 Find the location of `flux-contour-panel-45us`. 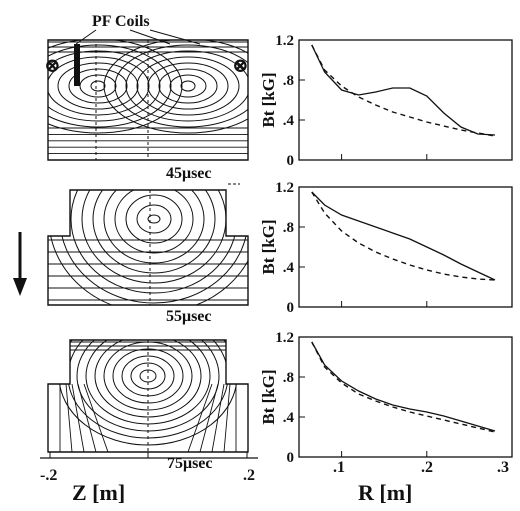

flux-contour-panel-45us is located at coordinates (148, 100).